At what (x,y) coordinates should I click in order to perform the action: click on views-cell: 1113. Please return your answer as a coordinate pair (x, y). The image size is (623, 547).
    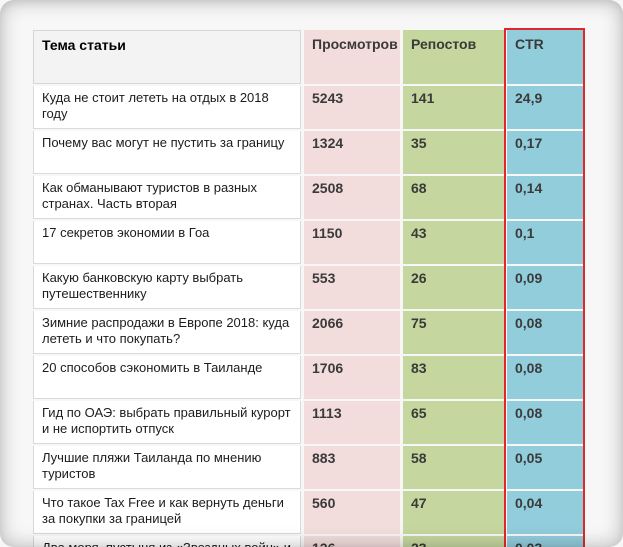
    Looking at the image, I should click on (352, 422).